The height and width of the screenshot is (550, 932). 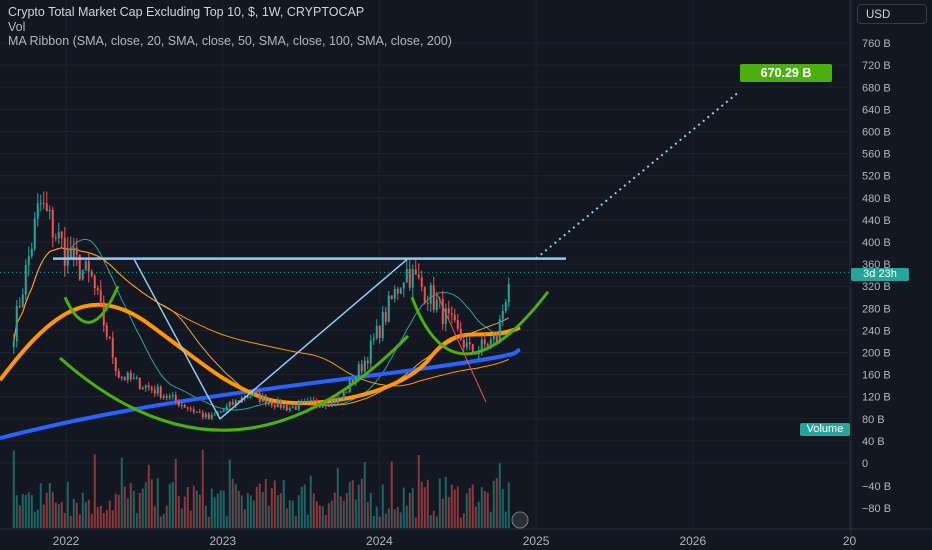 I want to click on projection-line, so click(x=637, y=175).